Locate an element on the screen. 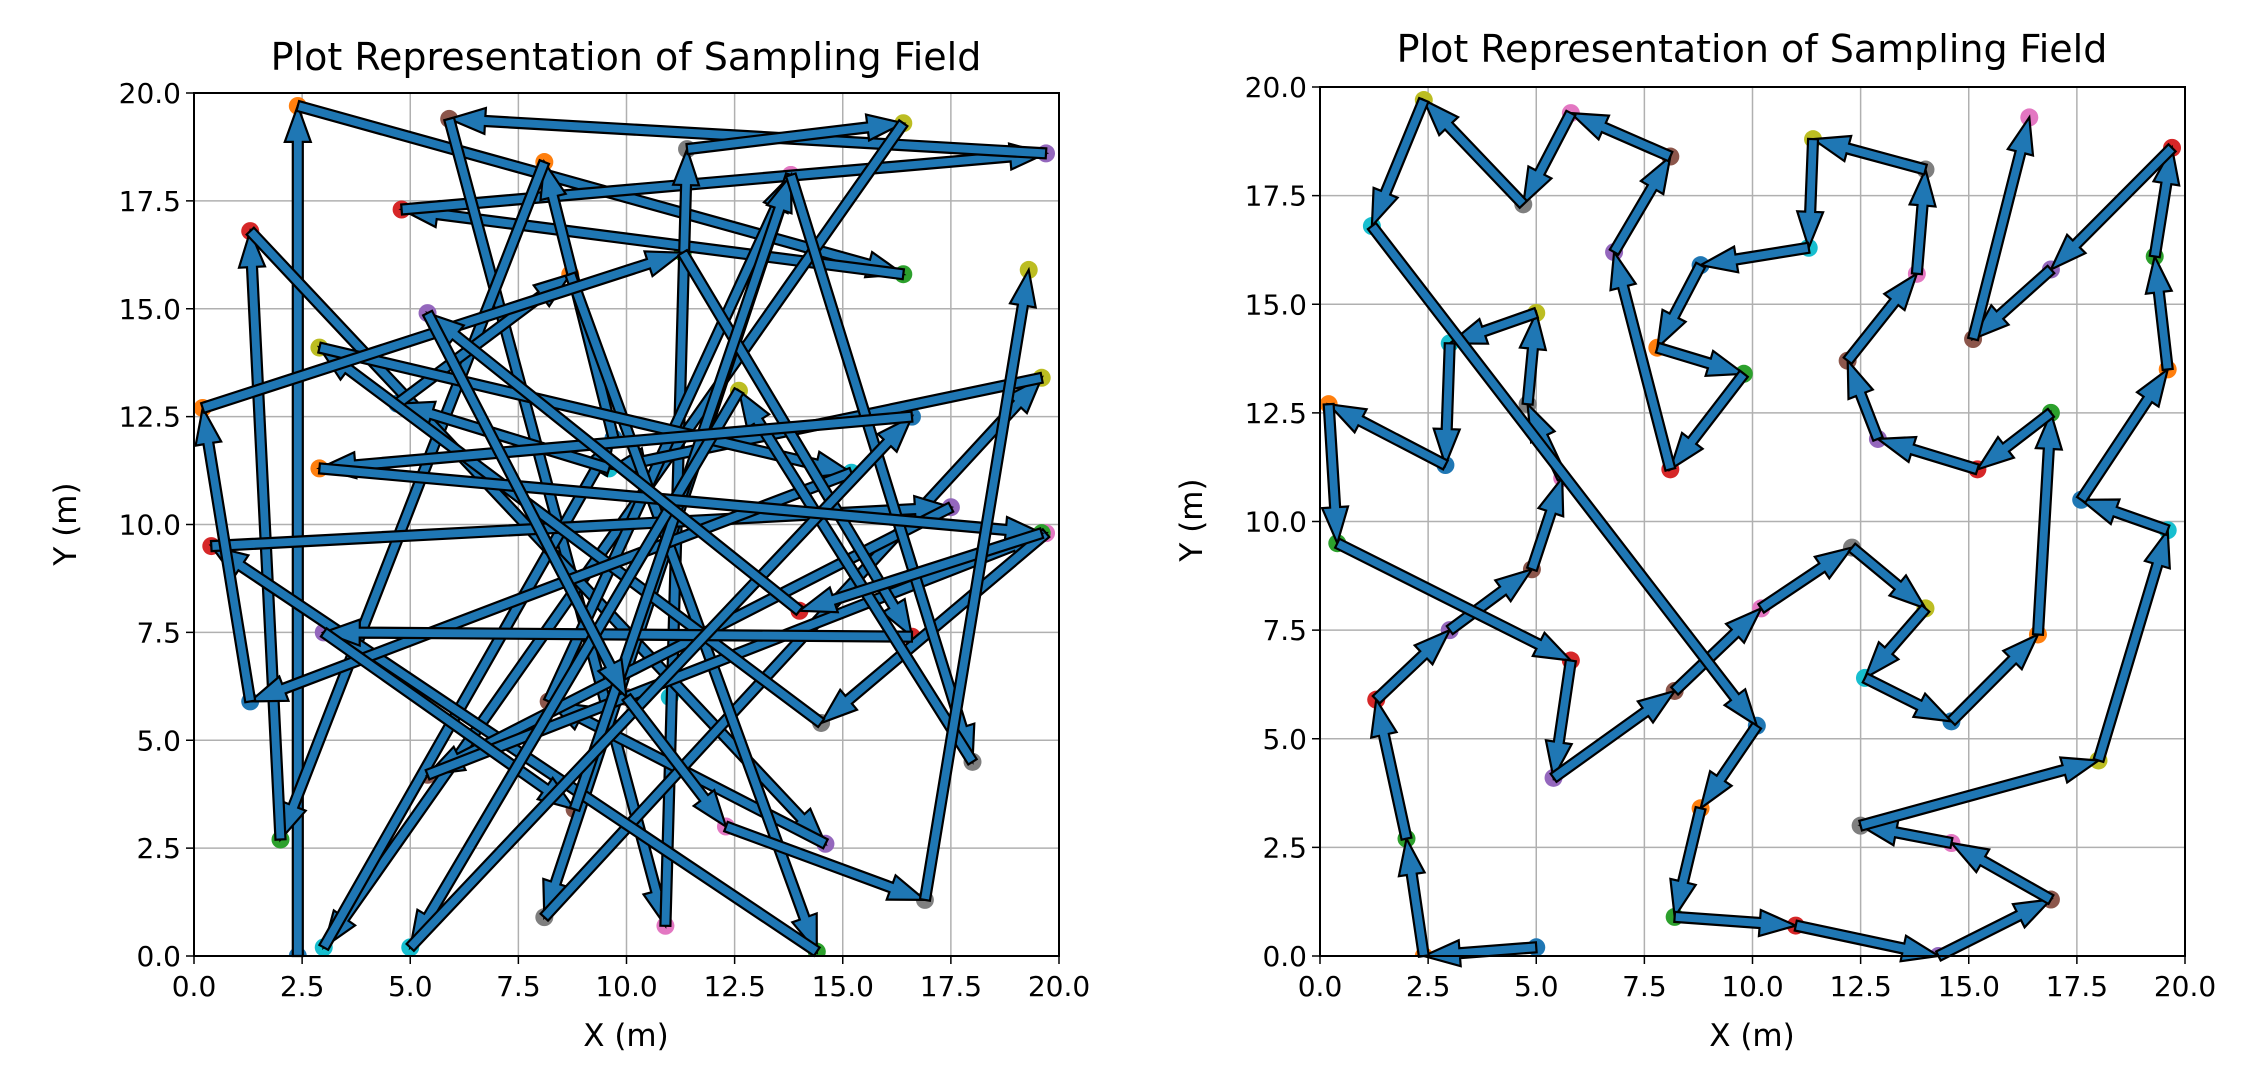  x-axis-ticks: 0.0 2.5 5.0 7.5 10.0 12.5 15.0 17.5 20.0 is located at coordinates (631, 979).